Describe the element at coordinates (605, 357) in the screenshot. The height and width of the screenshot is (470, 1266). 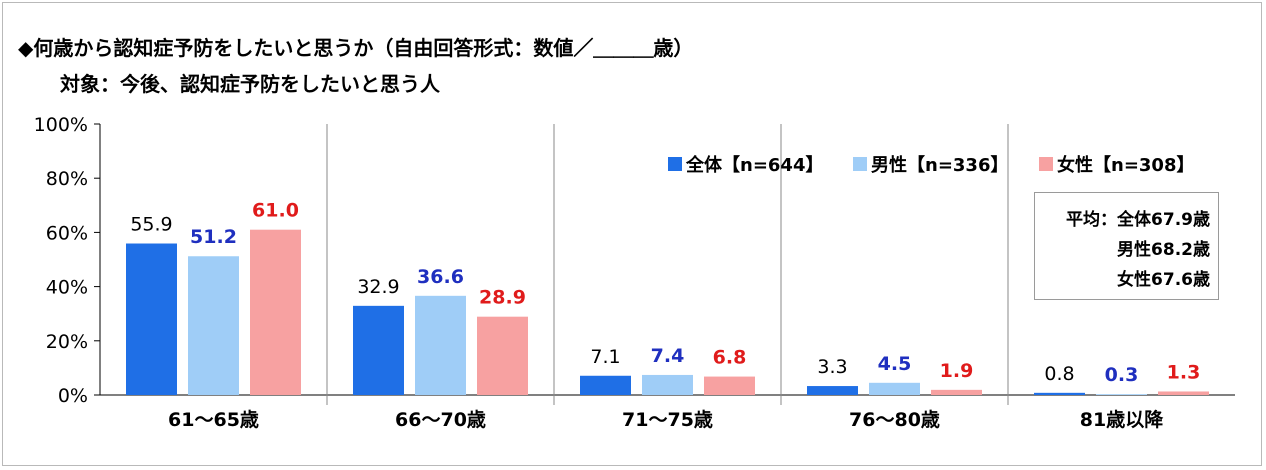
I see `data-label: 7.1` at that location.